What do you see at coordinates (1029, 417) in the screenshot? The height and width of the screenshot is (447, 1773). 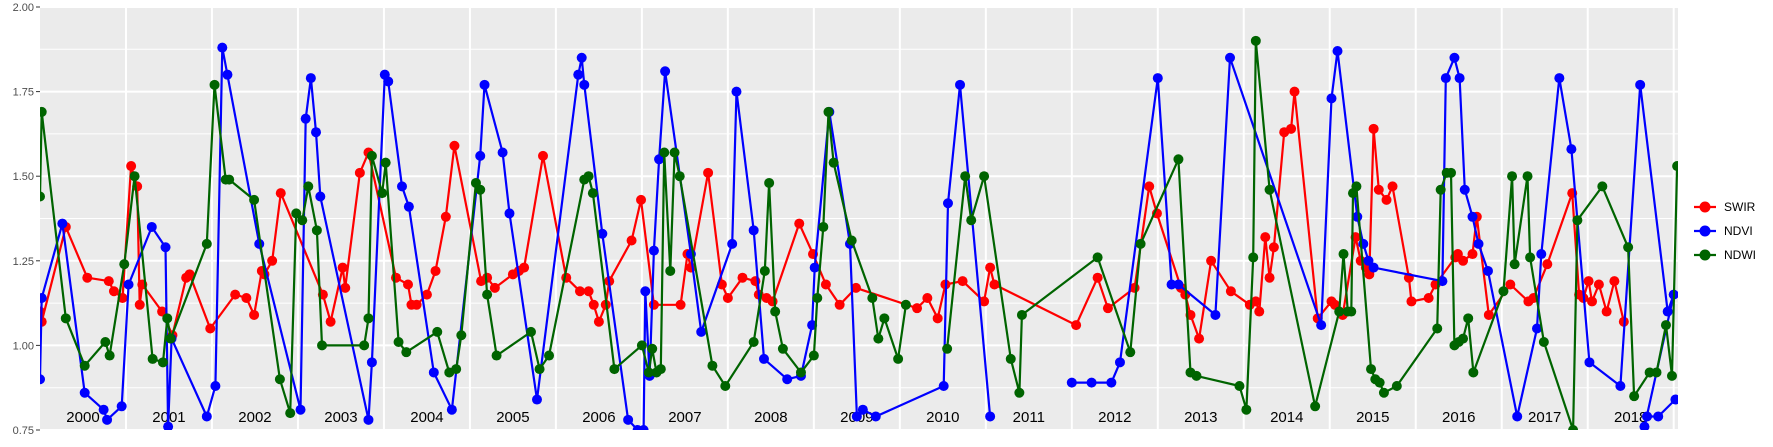 I see `year-label: 2011` at bounding box center [1029, 417].